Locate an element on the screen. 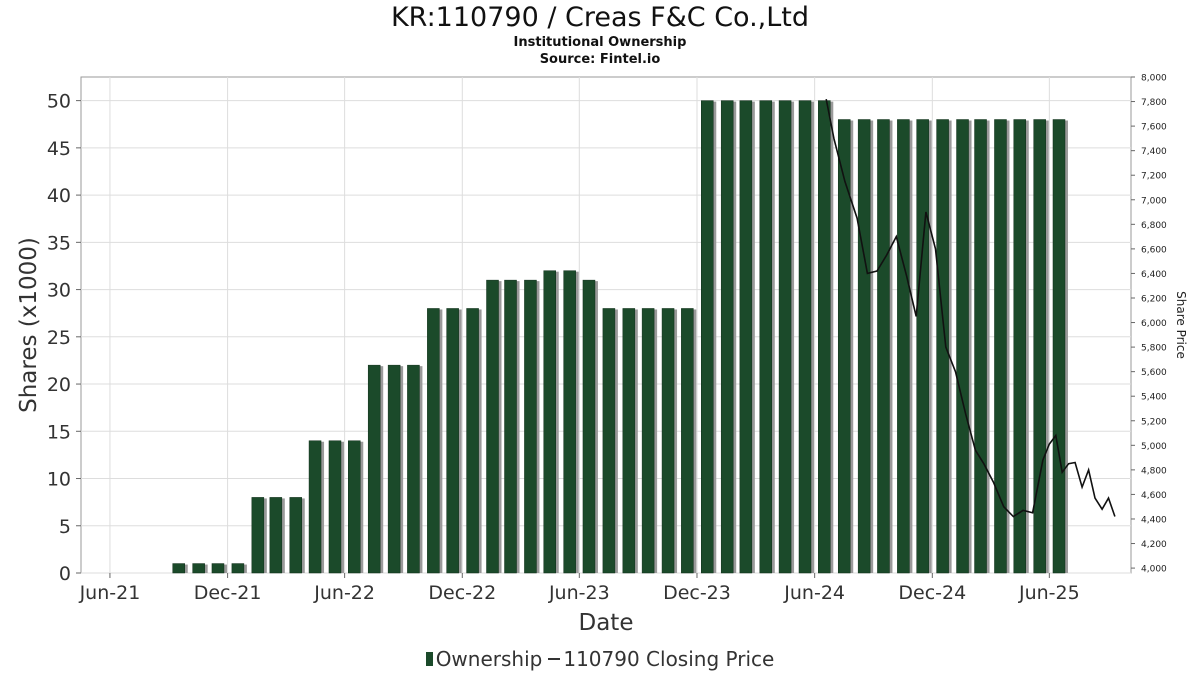 Image resolution: width=1200 pixels, height=675 pixels. x-tick-label: Dec-24 is located at coordinates (932, 593).